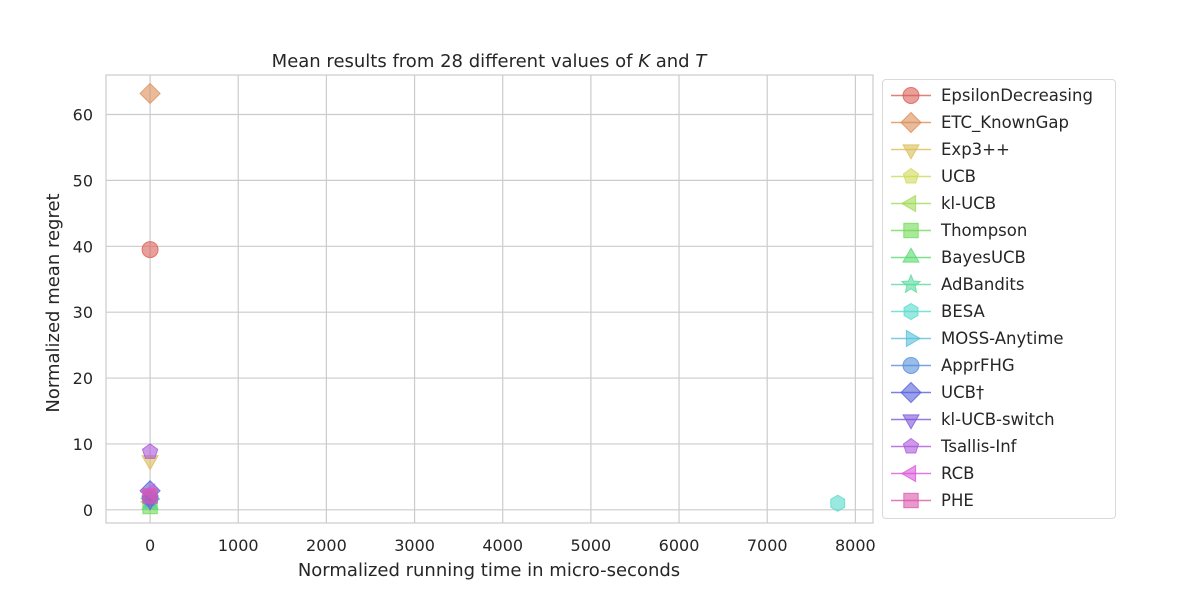  What do you see at coordinates (969, 203) in the screenshot?
I see `legend-label: kl-UCB` at bounding box center [969, 203].